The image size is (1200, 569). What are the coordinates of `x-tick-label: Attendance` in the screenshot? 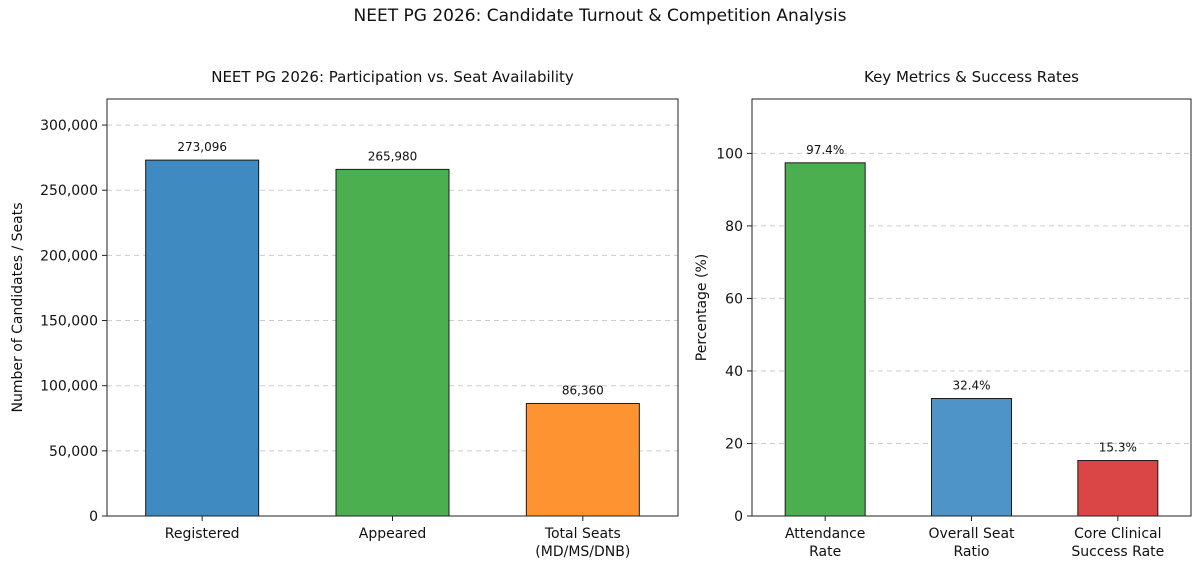 It's located at (825, 534).